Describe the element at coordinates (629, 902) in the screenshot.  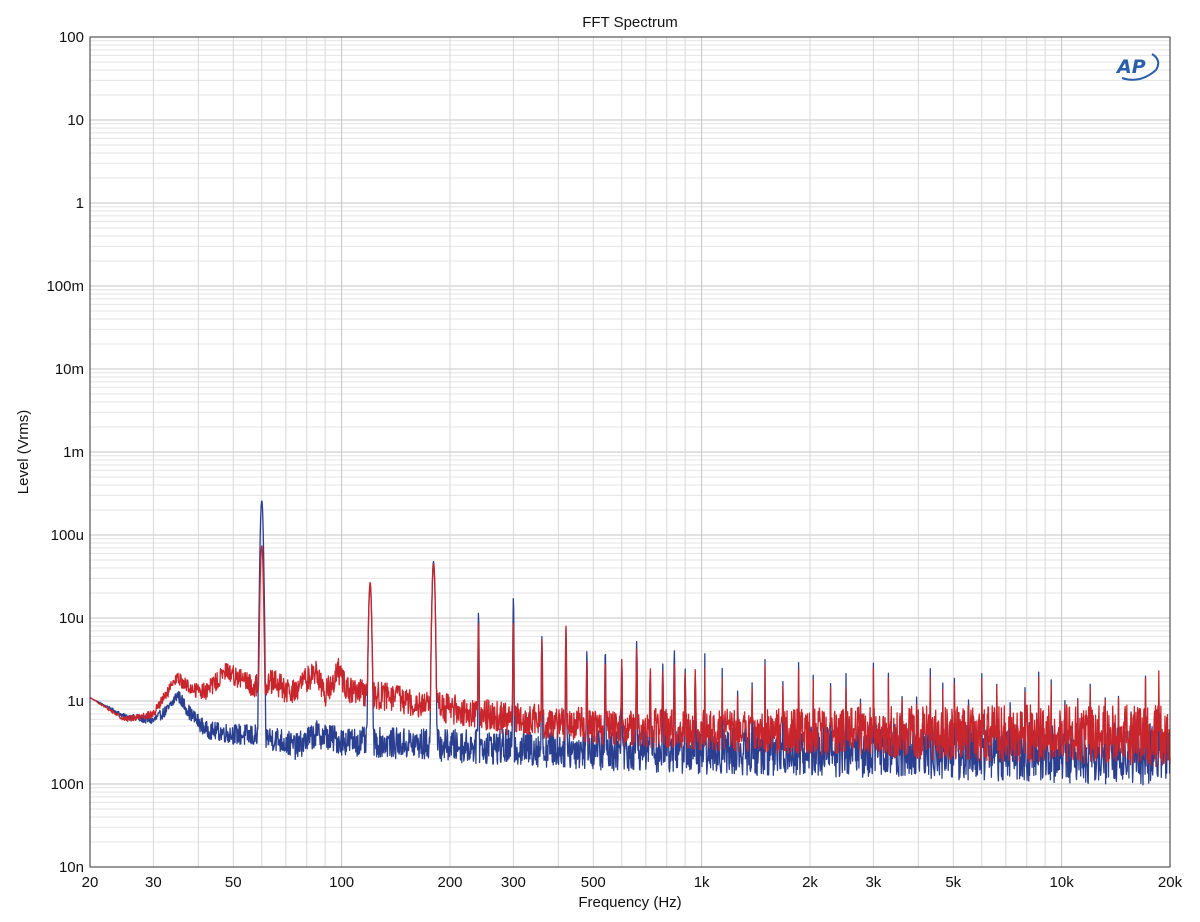
I see `x-axis-label: Frequency (Hz)` at that location.